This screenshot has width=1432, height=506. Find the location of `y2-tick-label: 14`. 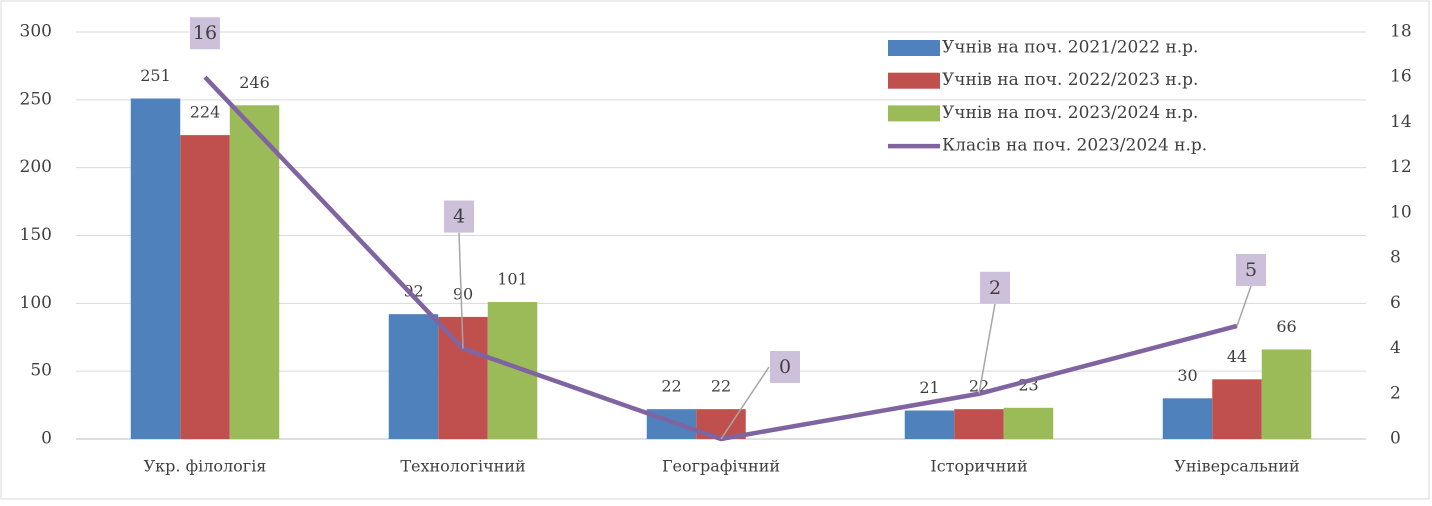

y2-tick-label: 14 is located at coordinates (1401, 122).